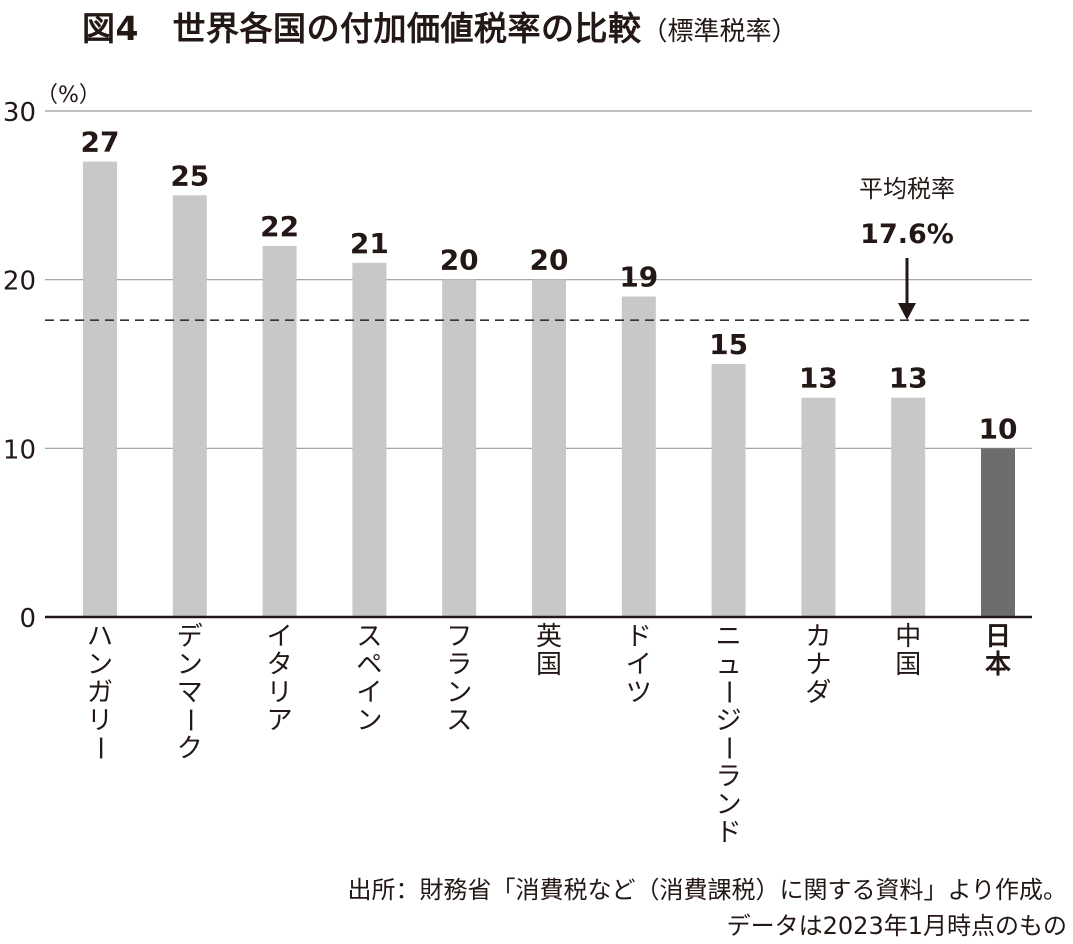  I want to click on y-tick-label: 20, so click(19, 282).